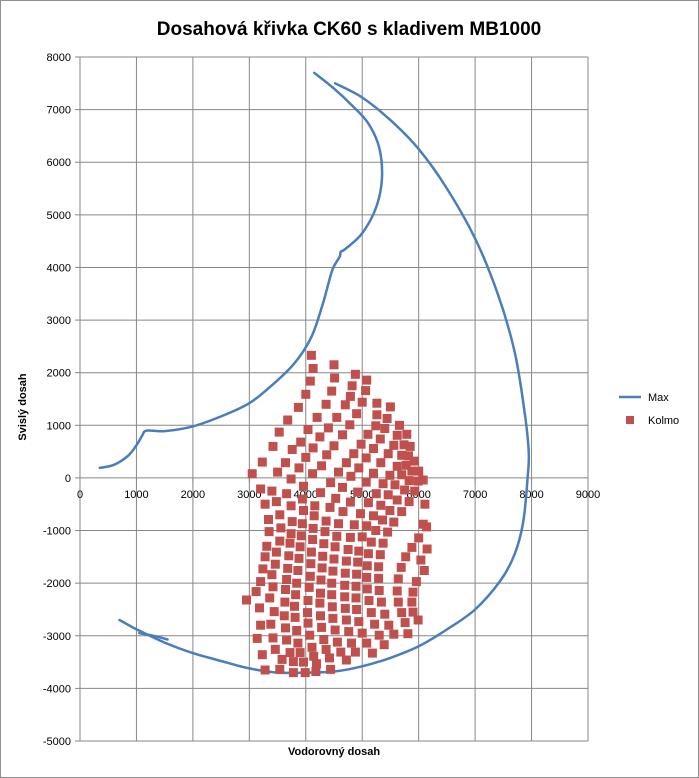 The width and height of the screenshot is (699, 778). Describe the element at coordinates (59, 321) in the screenshot. I see `y-tick-label: 3000` at that location.